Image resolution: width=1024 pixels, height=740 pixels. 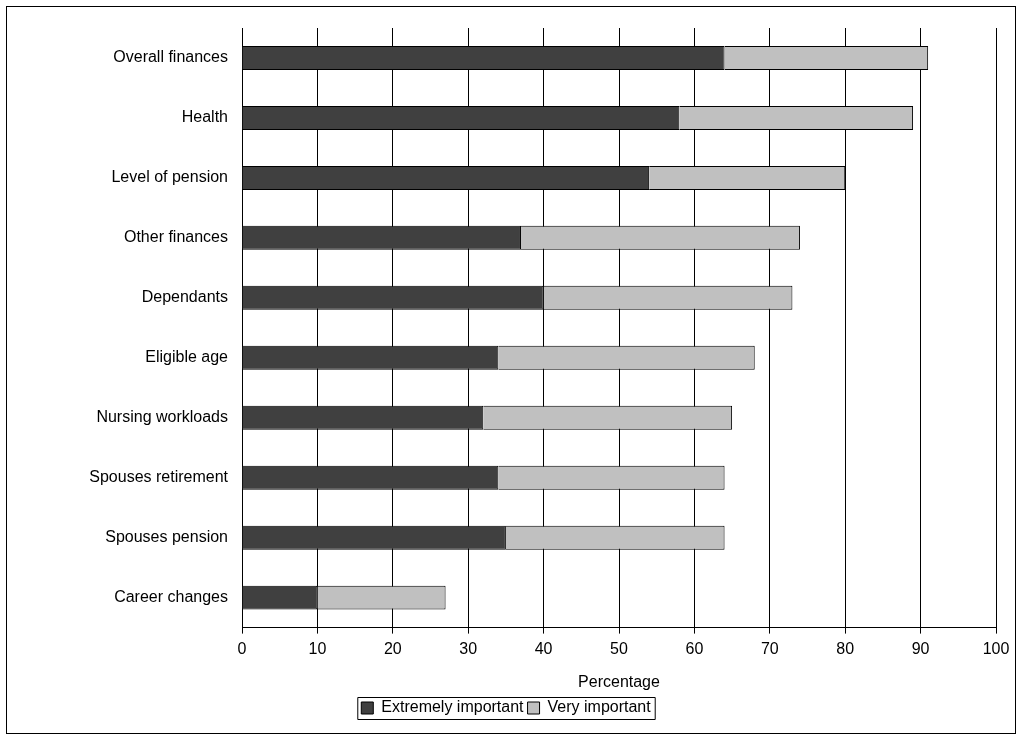 I want to click on y-tick-label: Career changes, so click(x=171, y=597).